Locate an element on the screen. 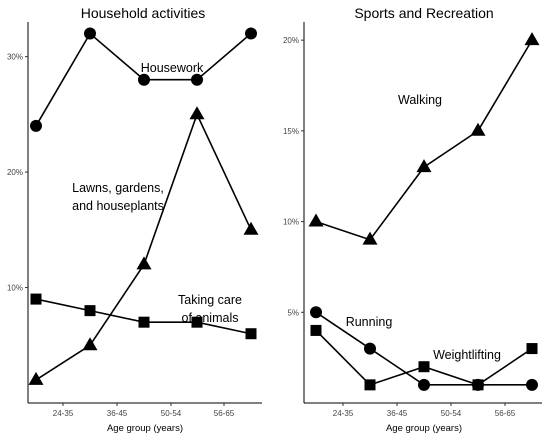  panel-1-annotation-label: and houseplants is located at coordinates (118, 206).